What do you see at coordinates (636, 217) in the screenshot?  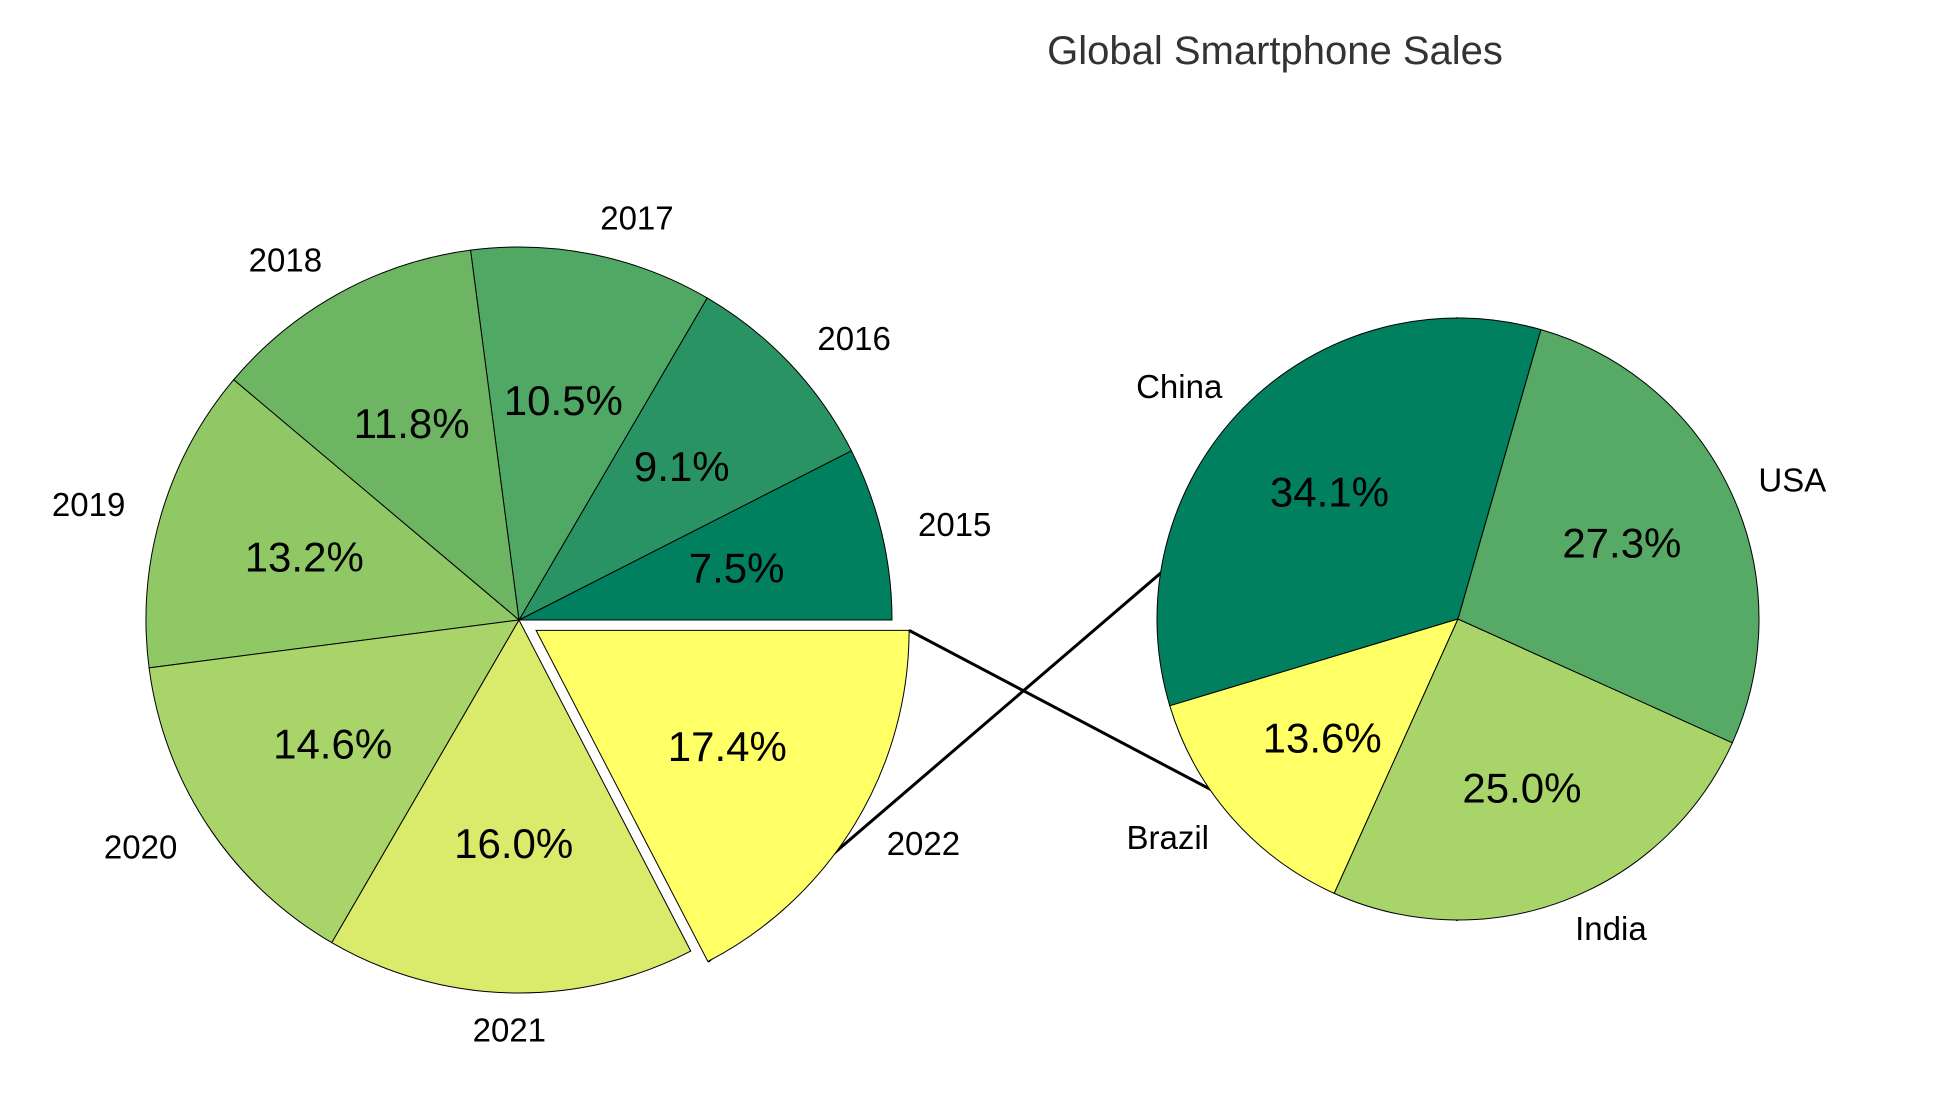 I see `main-category-label-2017: 2017` at bounding box center [636, 217].